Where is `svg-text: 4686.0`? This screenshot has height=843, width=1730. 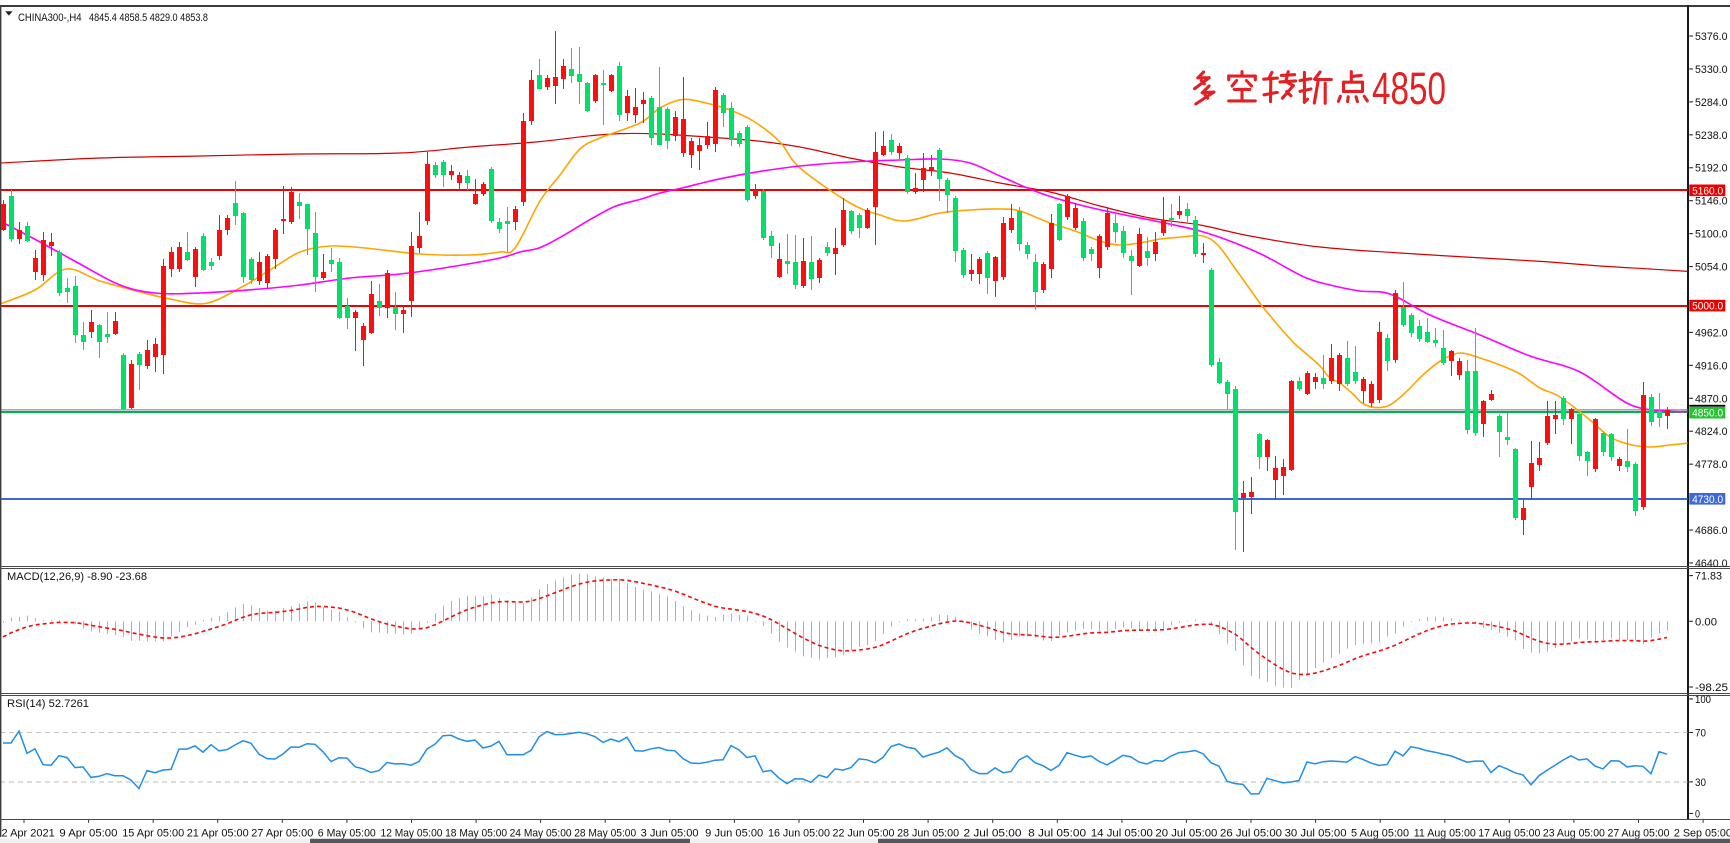
svg-text: 4686.0 is located at coordinates (1711, 531).